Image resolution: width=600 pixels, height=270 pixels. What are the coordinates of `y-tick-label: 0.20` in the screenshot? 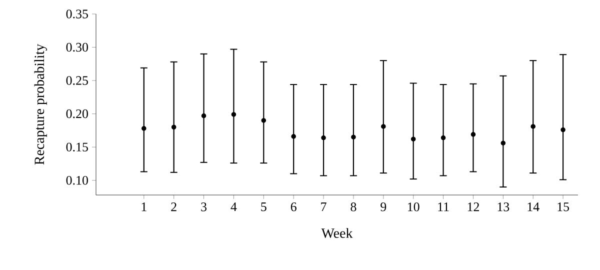 It's located at (77, 113).